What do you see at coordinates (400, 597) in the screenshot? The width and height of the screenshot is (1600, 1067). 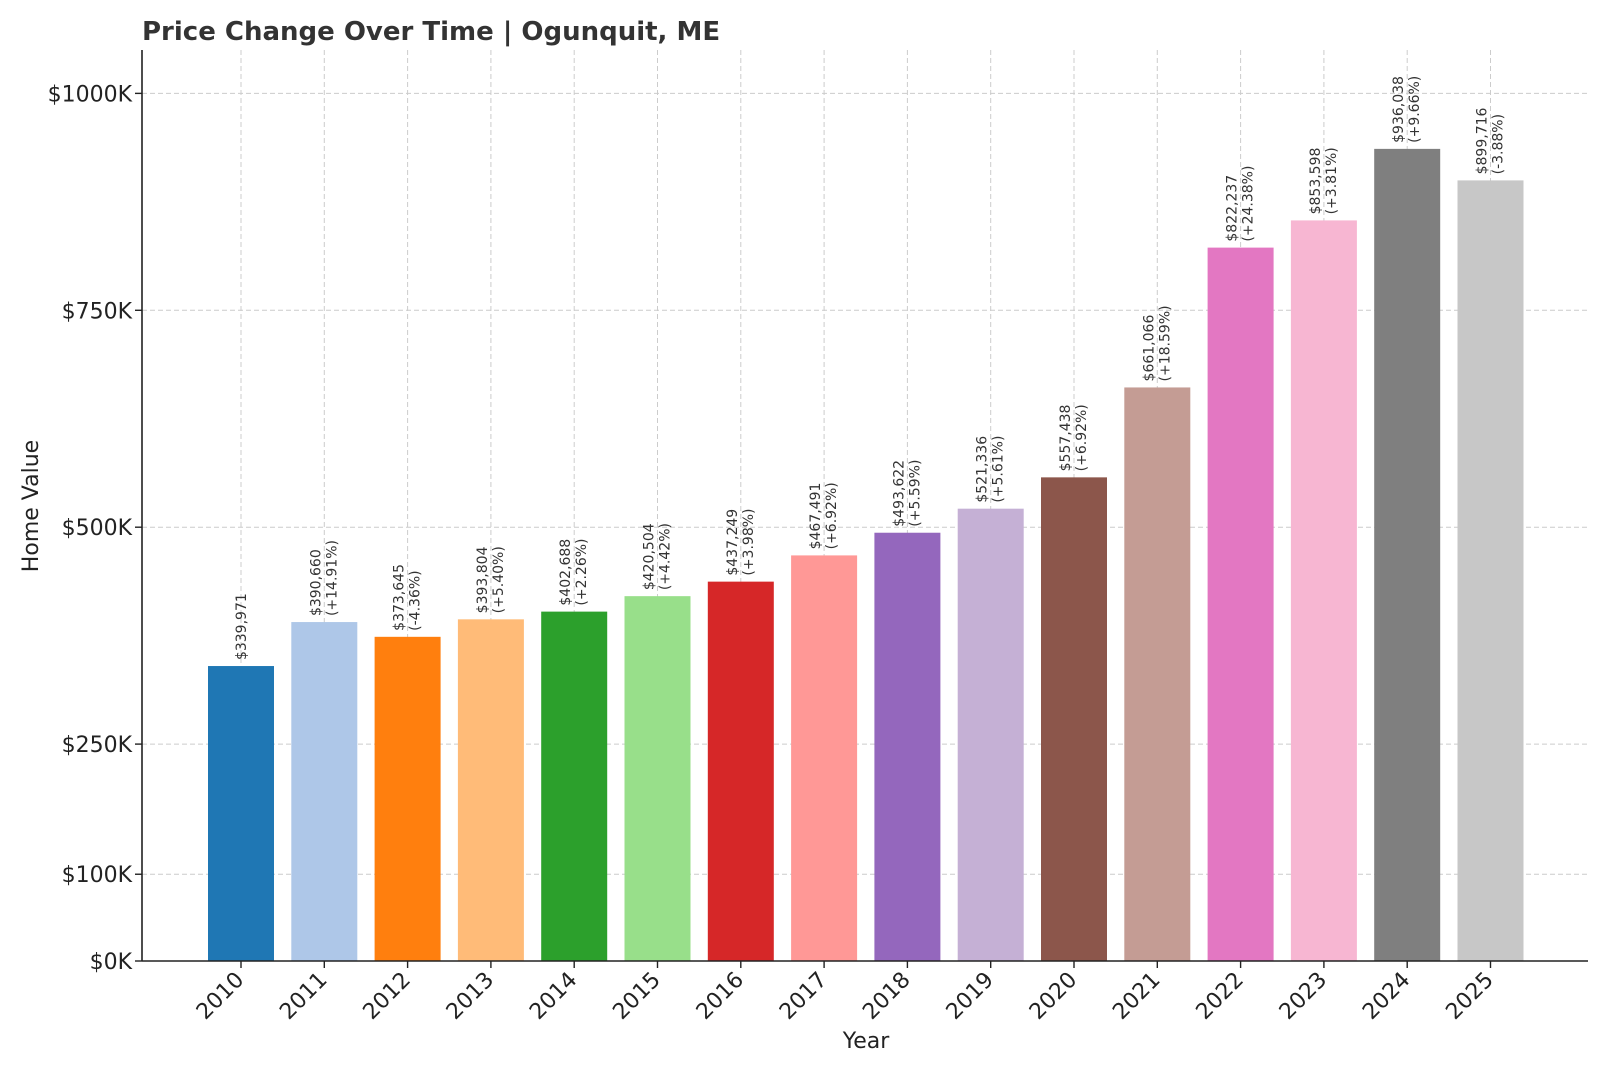 I see `value-label: $373,645` at bounding box center [400, 597].